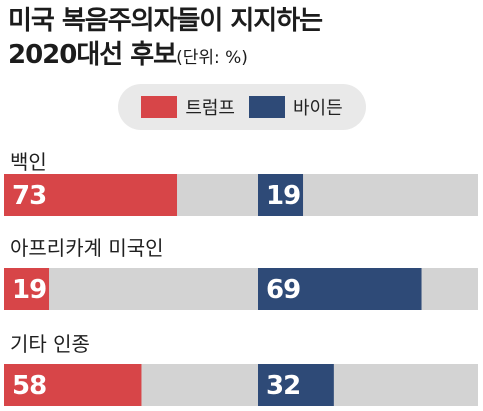  What do you see at coordinates (283, 386) in the screenshot?
I see `value-label-biden-other: 32` at bounding box center [283, 386].